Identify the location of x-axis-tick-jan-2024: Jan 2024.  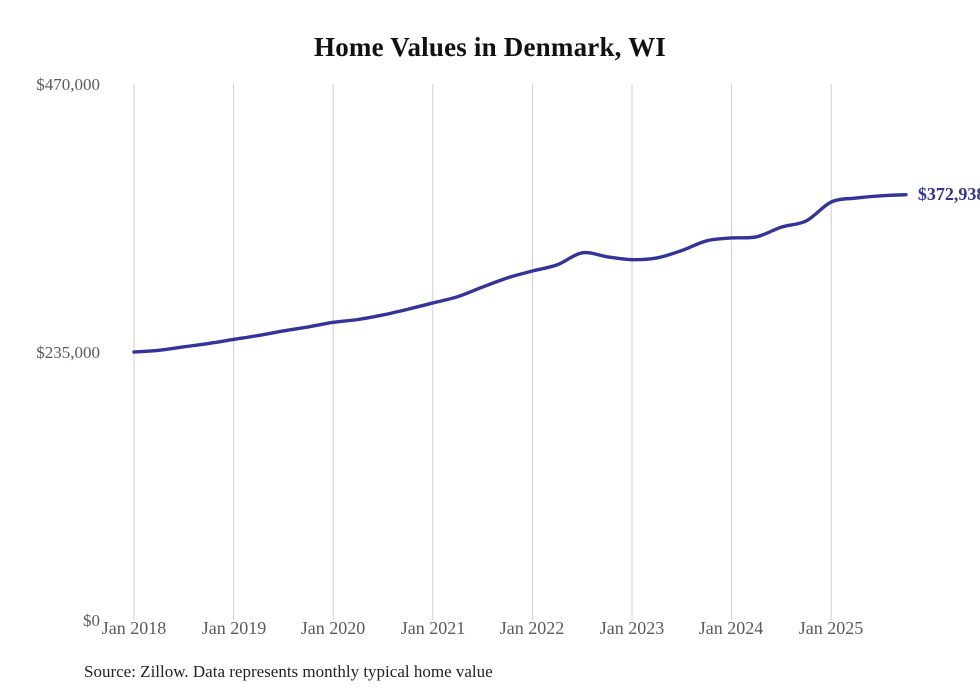
(731, 628).